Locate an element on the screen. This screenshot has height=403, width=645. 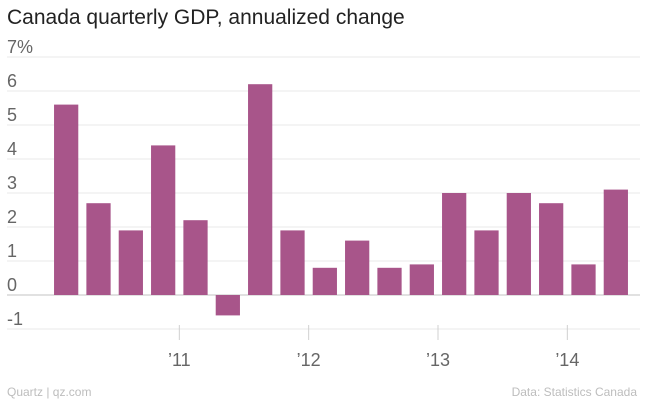
bar: Q2 2014: 3.1 is located at coordinates (615, 242).